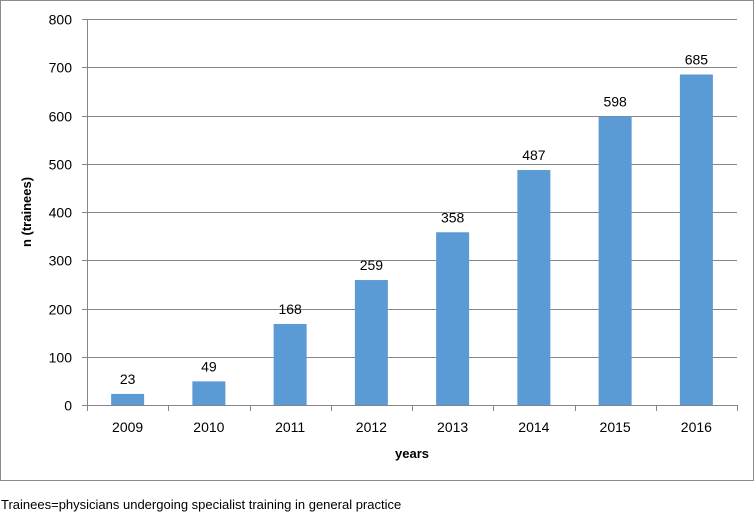 The image size is (756, 515). What do you see at coordinates (290, 364) in the screenshot?
I see `bar-2011` at bounding box center [290, 364].